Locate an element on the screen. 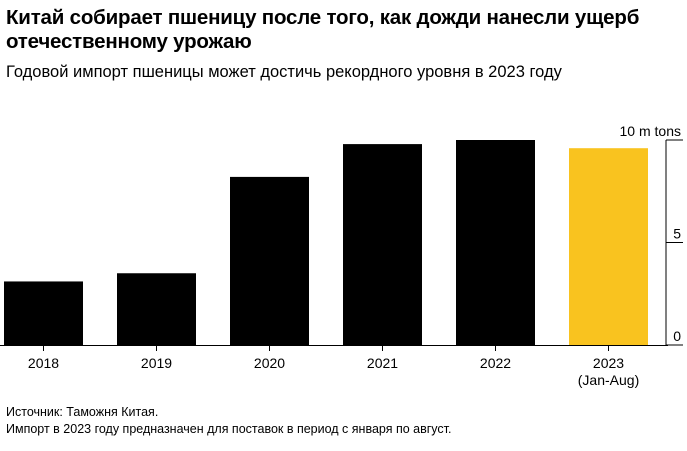 The width and height of the screenshot is (687, 451). x-tick-label: 2021 is located at coordinates (382, 363).